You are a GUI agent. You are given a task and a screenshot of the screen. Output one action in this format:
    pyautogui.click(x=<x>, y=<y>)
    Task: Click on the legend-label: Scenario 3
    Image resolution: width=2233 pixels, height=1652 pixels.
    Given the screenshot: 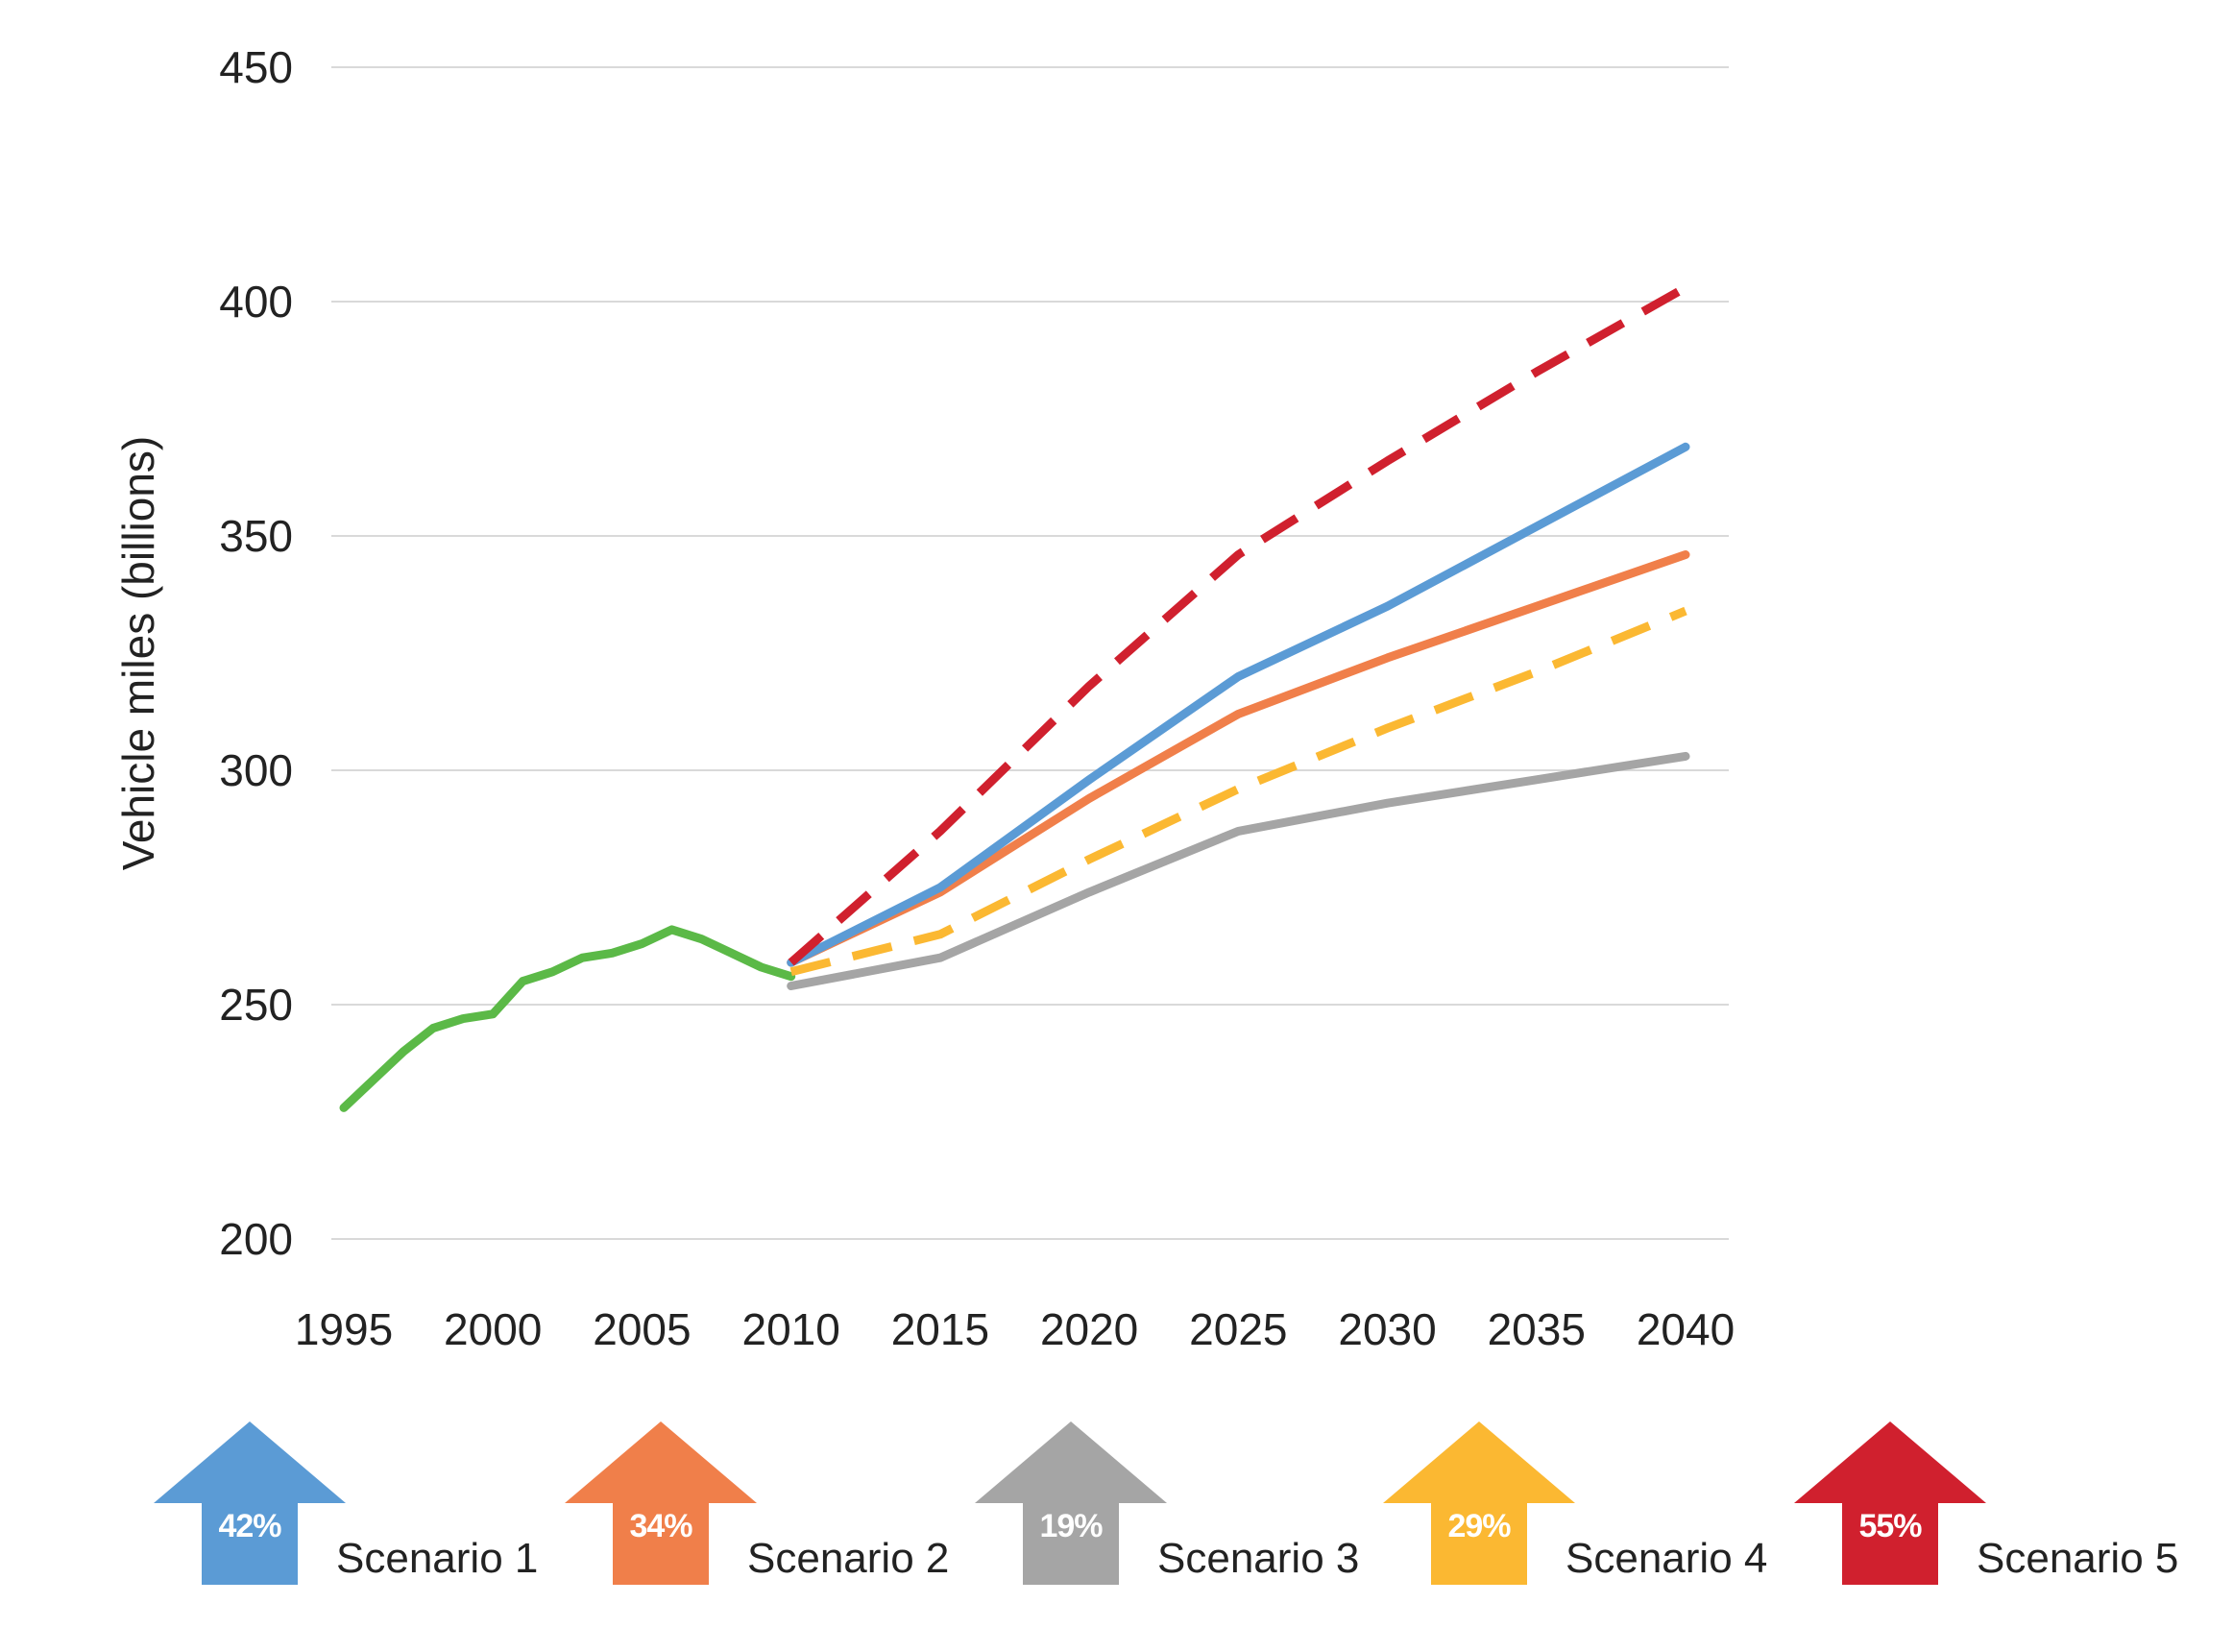 What is the action you would take?
    pyautogui.click(x=1258, y=1558)
    